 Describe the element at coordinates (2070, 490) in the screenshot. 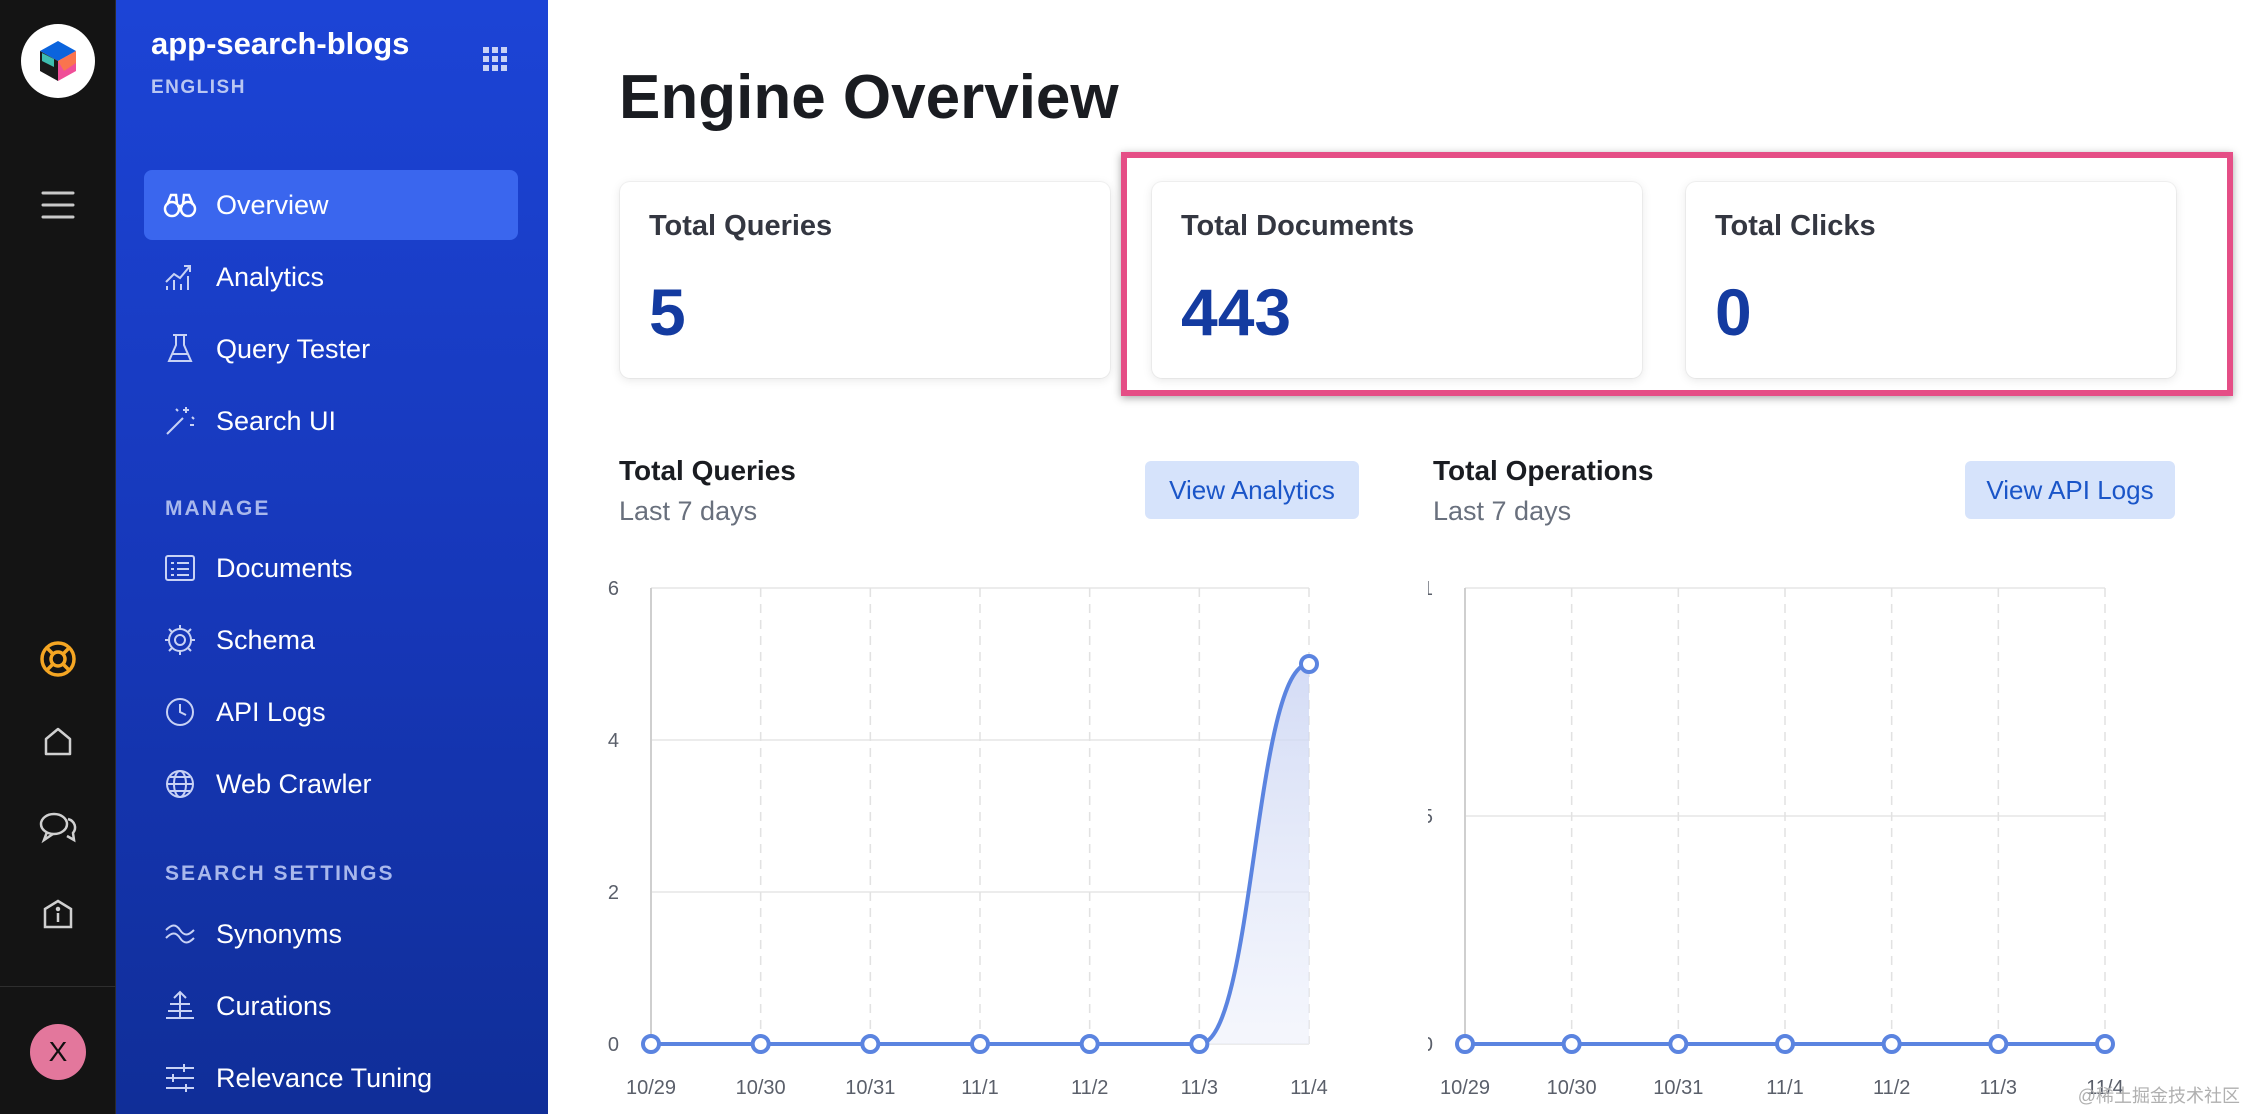

I see `view-api-logs-button: View API Logs` at that location.